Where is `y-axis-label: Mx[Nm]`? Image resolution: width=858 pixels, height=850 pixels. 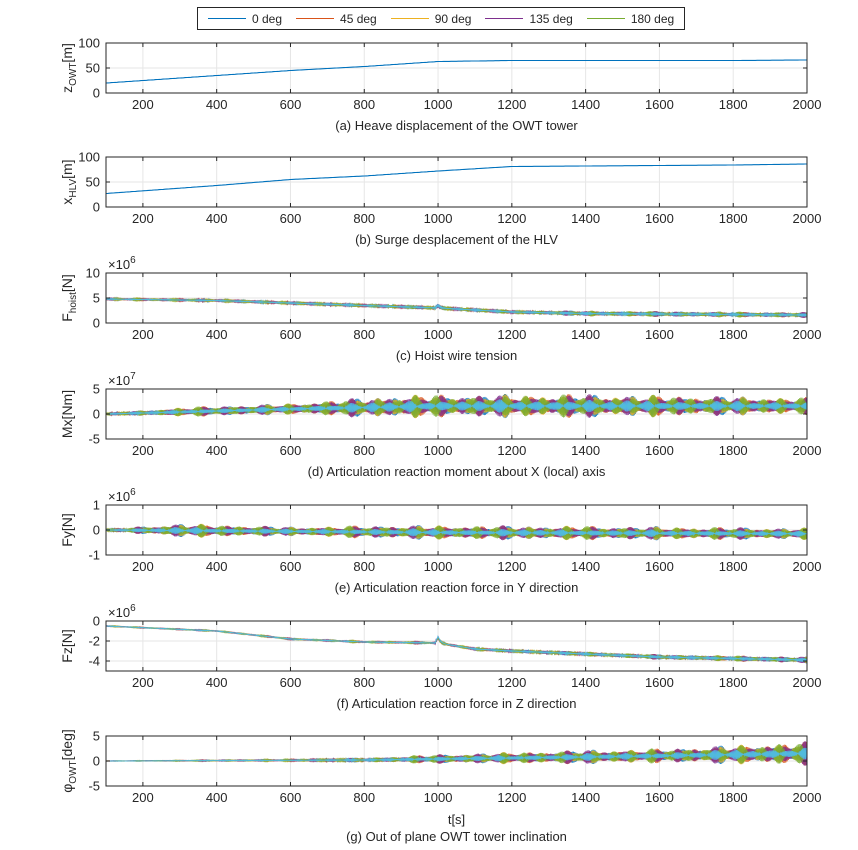 y-axis-label: Mx[Nm] is located at coordinates (67, 414).